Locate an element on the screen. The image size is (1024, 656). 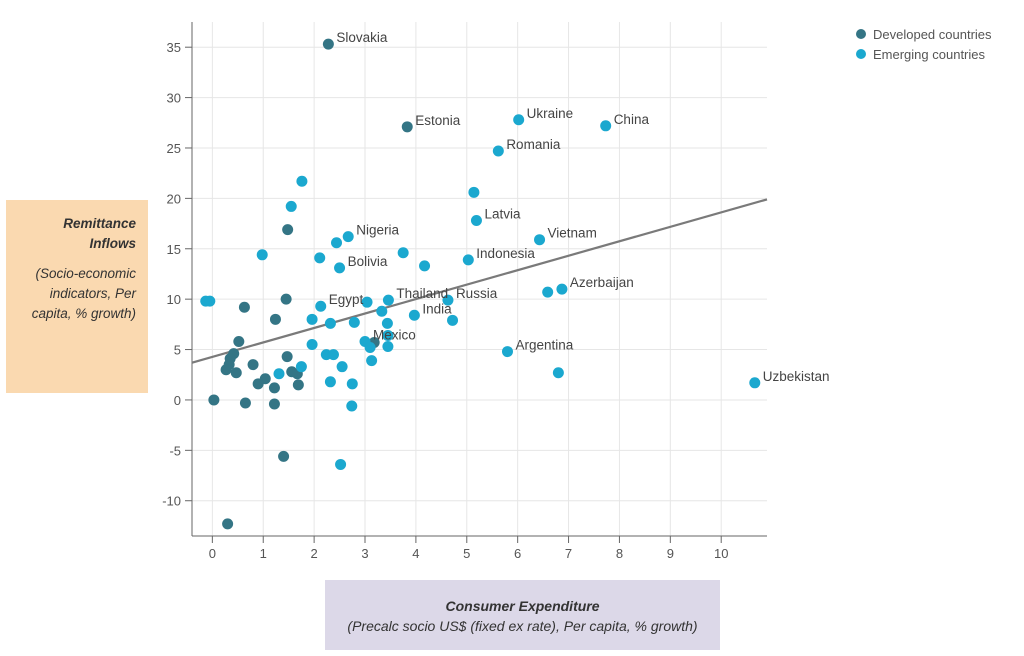
legend-item-developed: Developed countries is located at coordinates (924, 34).